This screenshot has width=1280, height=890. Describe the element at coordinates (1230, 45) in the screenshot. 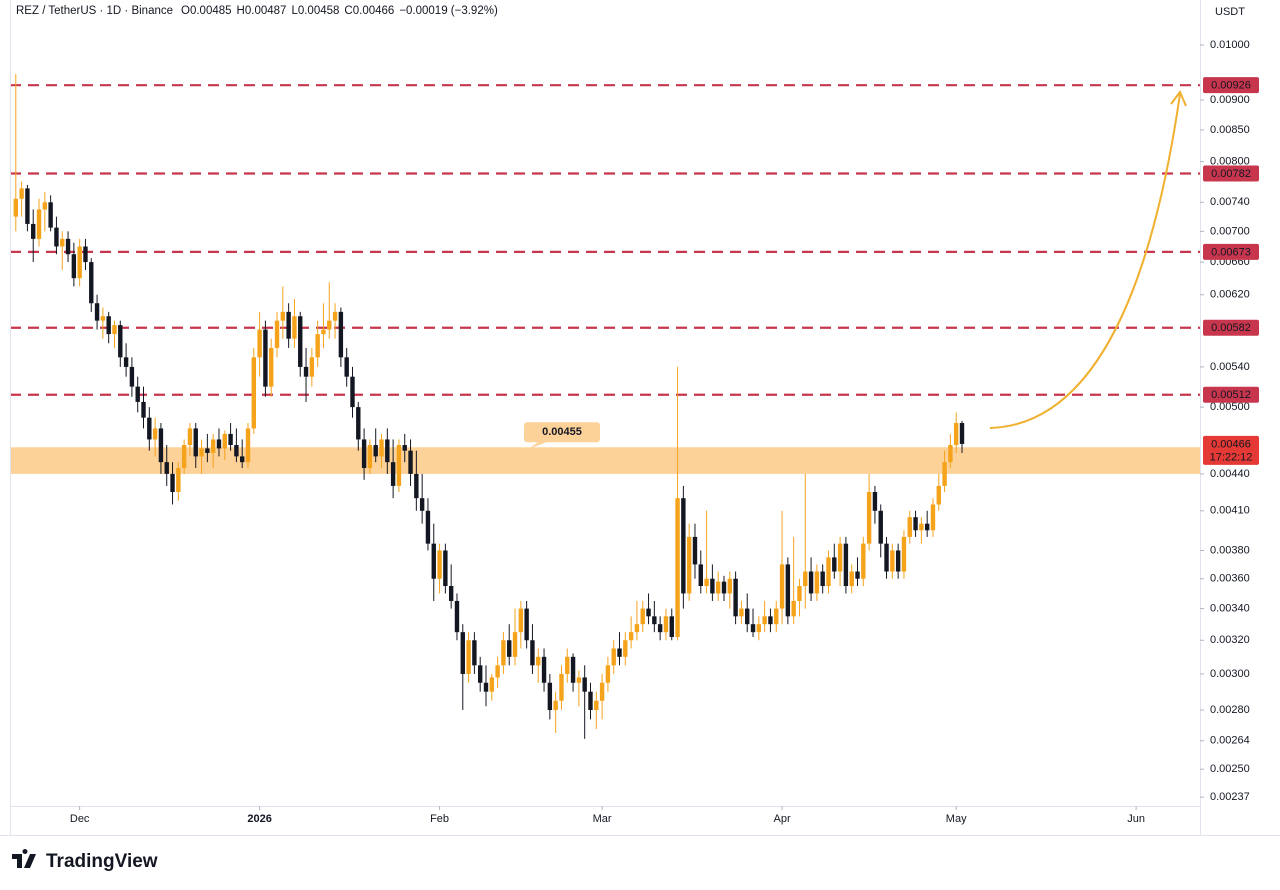

I see `y-tick-label: 0.01000` at that location.